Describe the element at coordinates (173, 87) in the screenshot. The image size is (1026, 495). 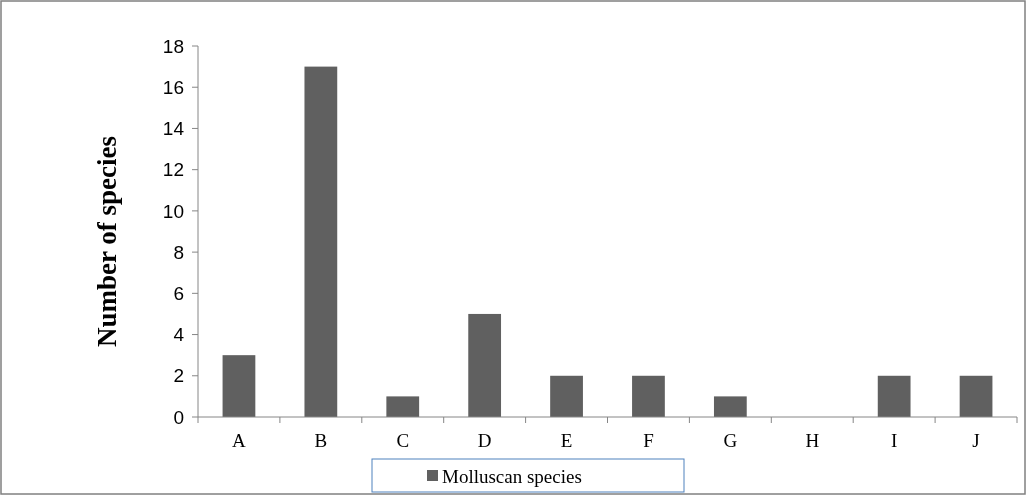
I see `y-tick-label: 16` at that location.